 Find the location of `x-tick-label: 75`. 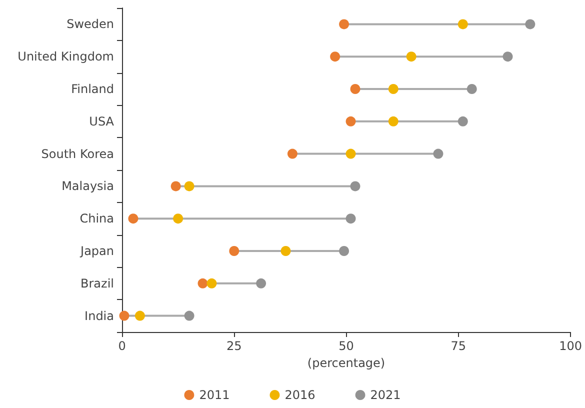

x-tick-label: 75 is located at coordinates (458, 346).